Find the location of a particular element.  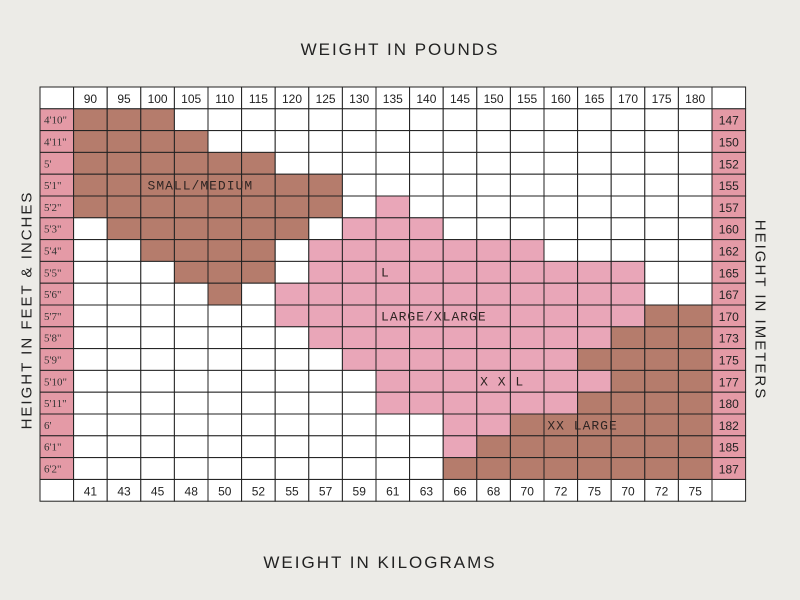

pounds-tick-label: 120 is located at coordinates (292, 99).